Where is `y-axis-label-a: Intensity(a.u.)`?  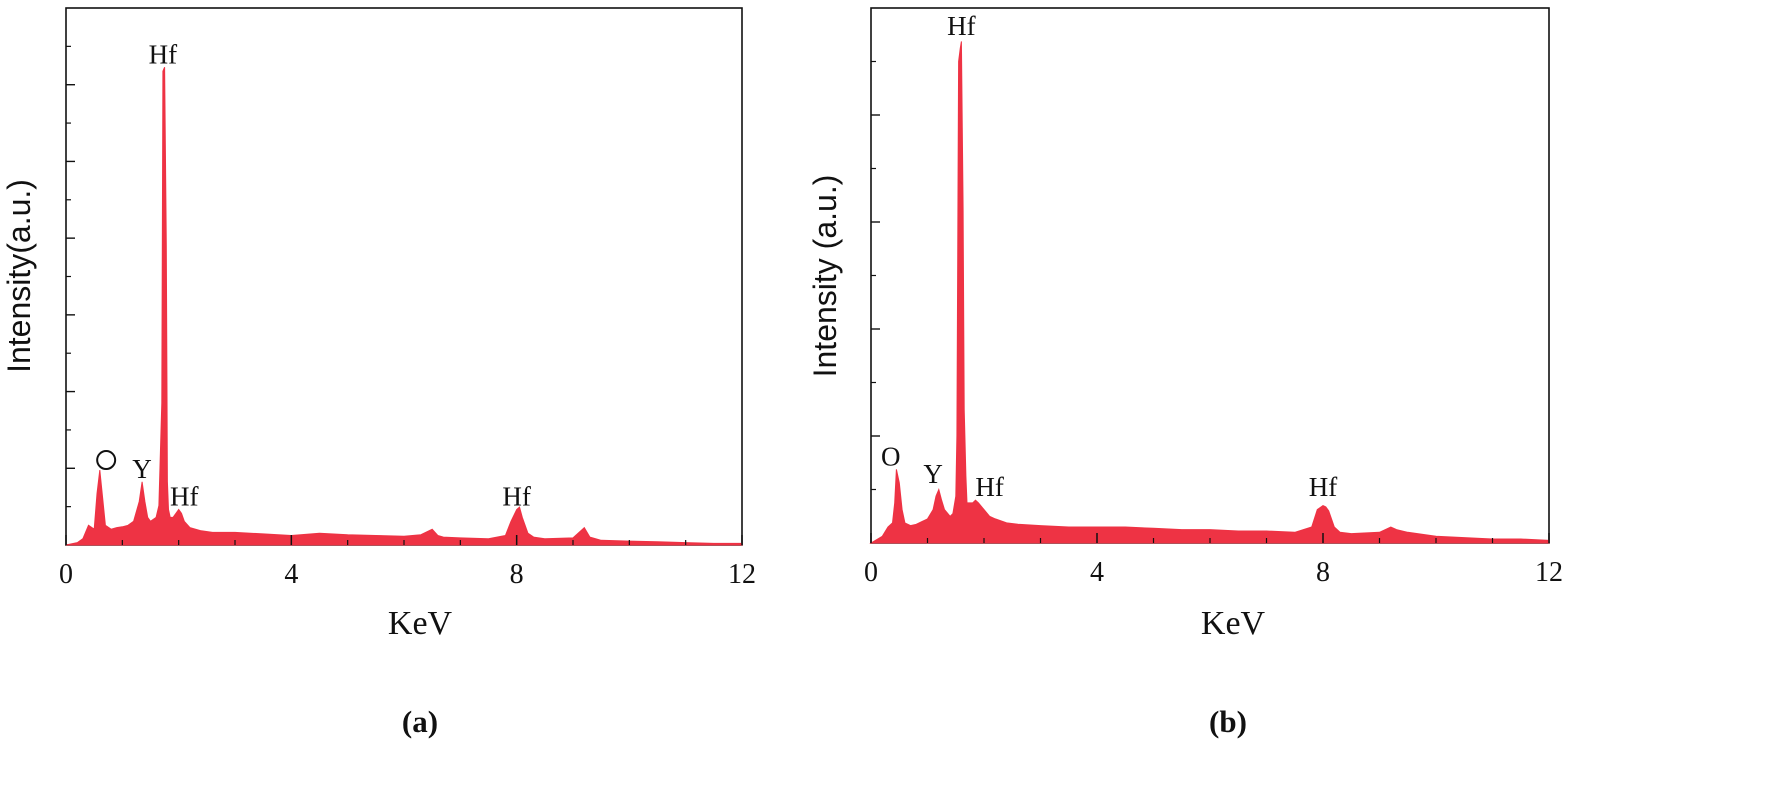 y-axis-label-a: Intensity(a.u.) is located at coordinates (19, 276).